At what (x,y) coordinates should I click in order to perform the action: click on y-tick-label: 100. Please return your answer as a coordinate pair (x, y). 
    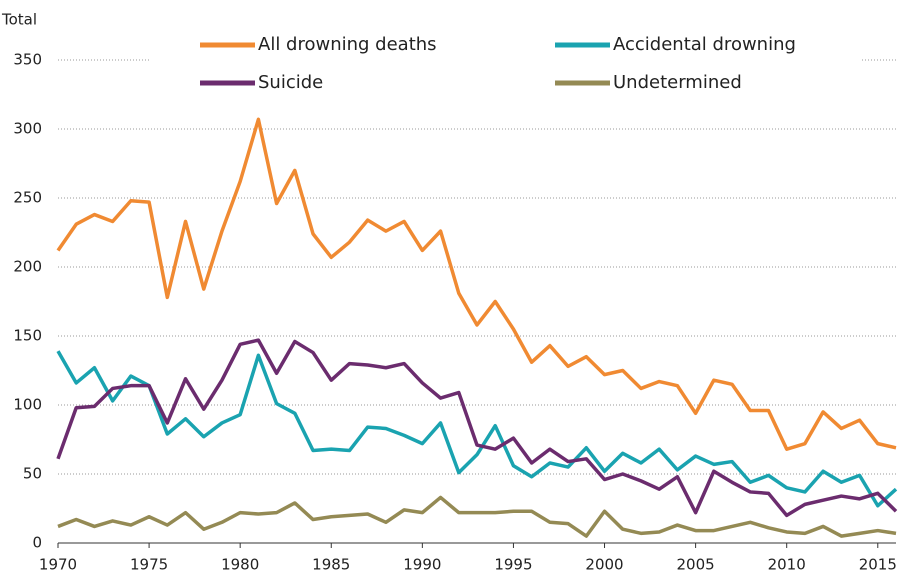
    Looking at the image, I should click on (27, 405).